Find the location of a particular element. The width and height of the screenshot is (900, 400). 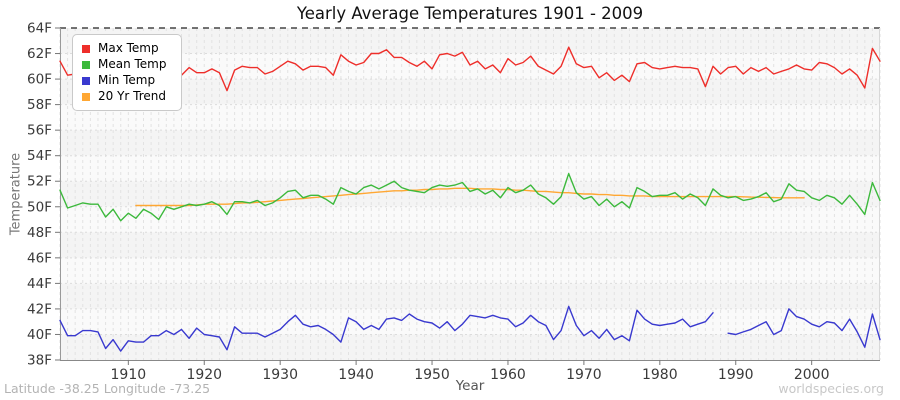

legend-label: Max Temp is located at coordinates (128, 48).